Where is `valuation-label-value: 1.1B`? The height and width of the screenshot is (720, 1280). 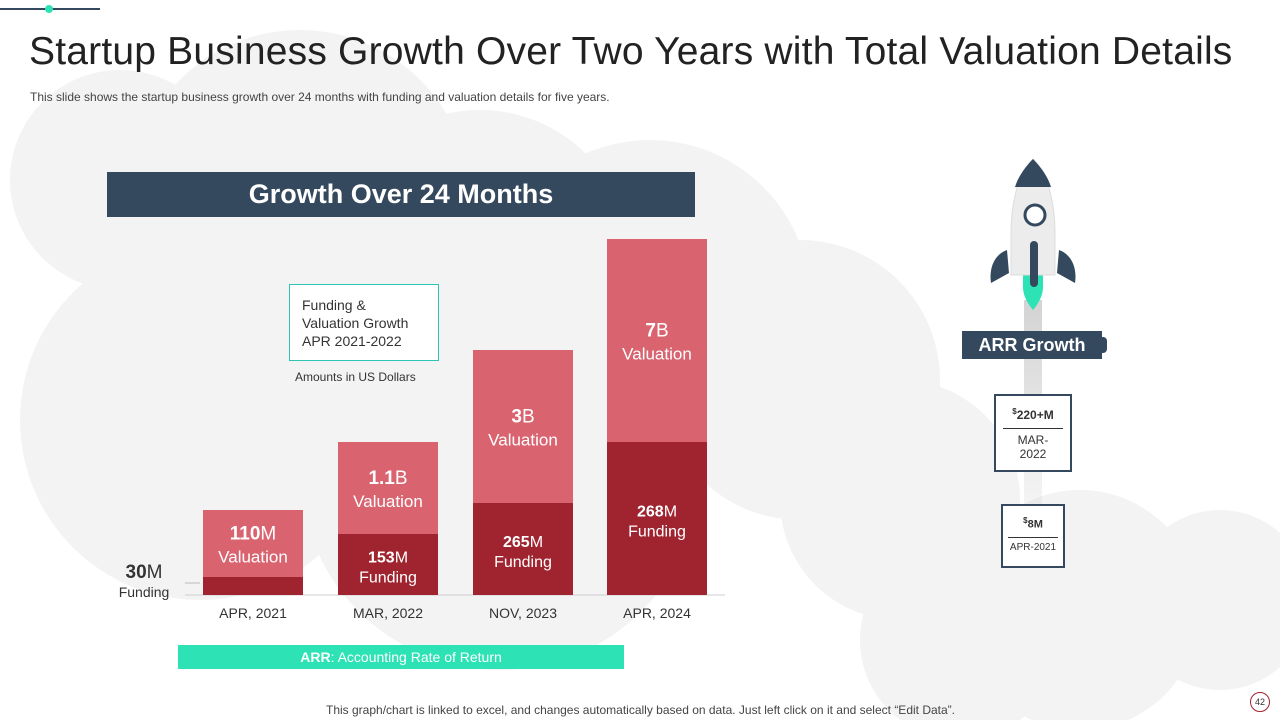 valuation-label-value: 1.1B is located at coordinates (387, 478).